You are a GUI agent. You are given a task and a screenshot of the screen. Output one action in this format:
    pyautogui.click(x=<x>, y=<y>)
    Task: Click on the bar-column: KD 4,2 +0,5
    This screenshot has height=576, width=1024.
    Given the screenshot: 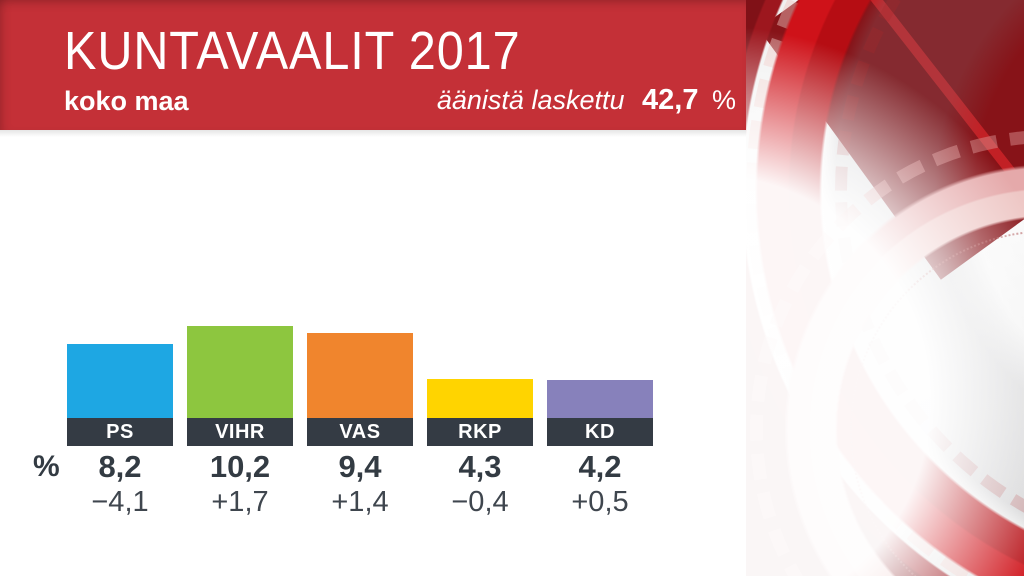 What is the action you would take?
    pyautogui.click(x=600, y=421)
    